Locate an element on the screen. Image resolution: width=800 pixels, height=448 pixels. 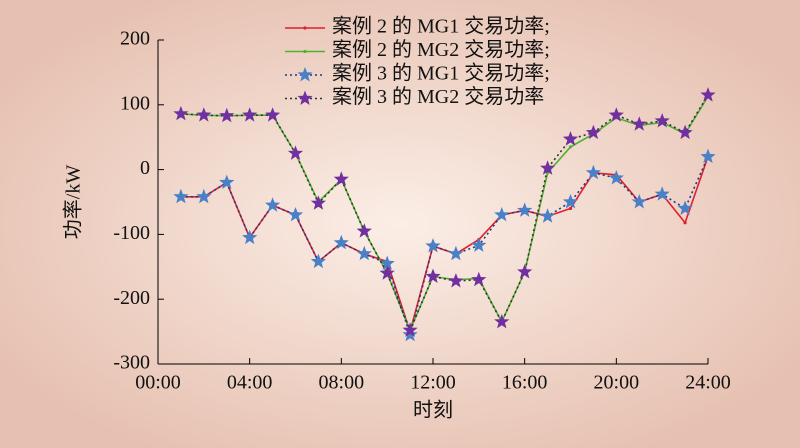
x-tick-label: 00:00 is located at coordinates (158, 383).